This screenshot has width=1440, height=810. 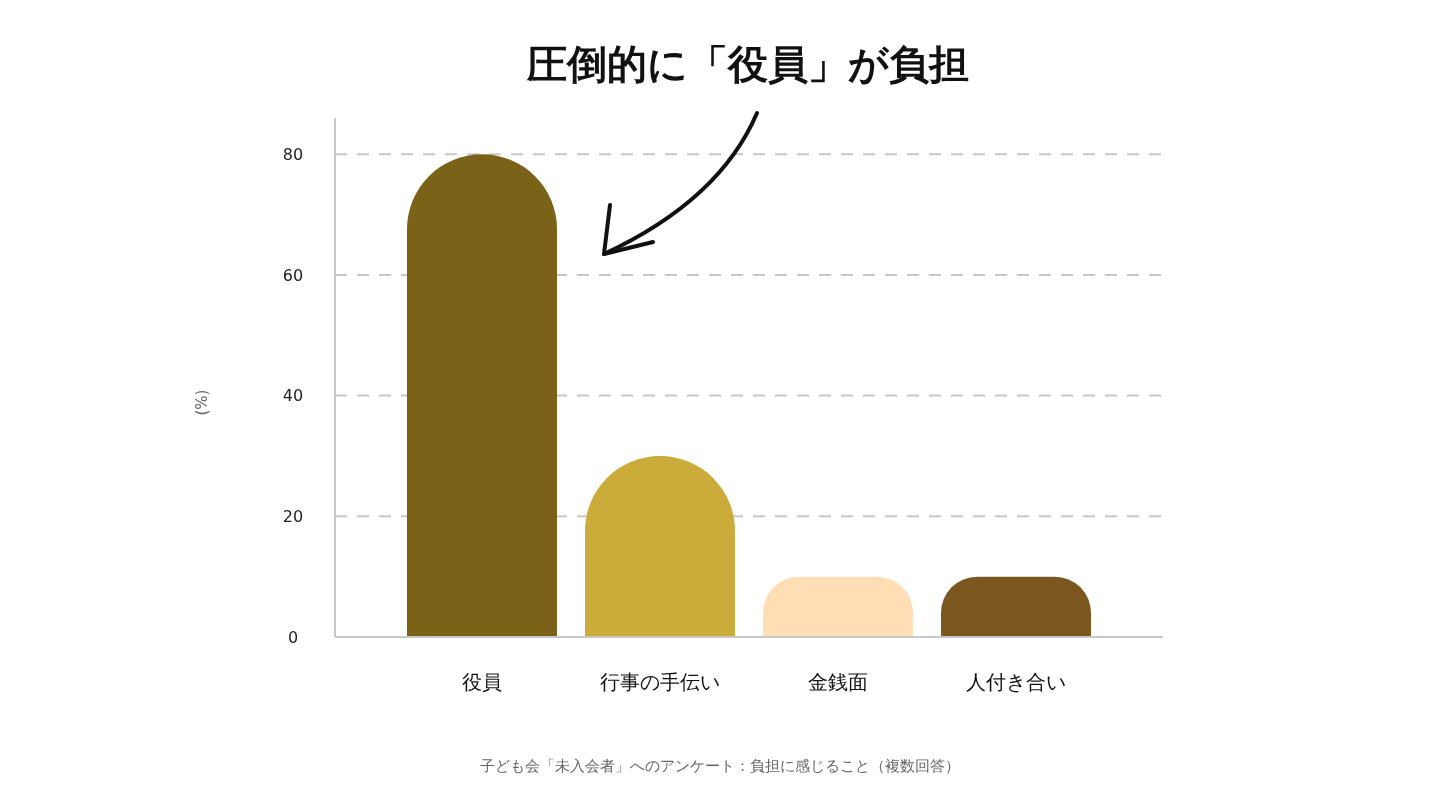 I want to click on y-tick-label: 0, so click(x=293, y=637).